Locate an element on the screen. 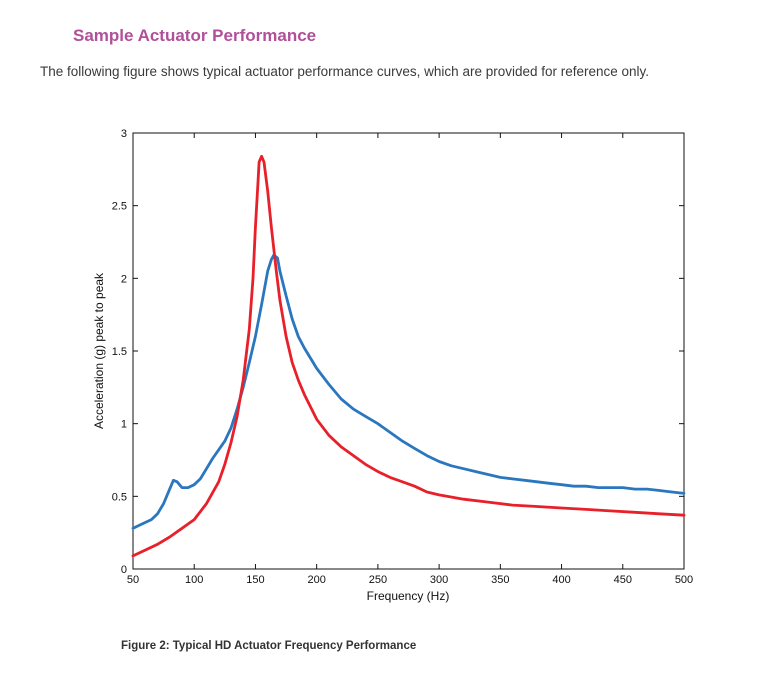  y-tick-label: 1 is located at coordinates (124, 425).